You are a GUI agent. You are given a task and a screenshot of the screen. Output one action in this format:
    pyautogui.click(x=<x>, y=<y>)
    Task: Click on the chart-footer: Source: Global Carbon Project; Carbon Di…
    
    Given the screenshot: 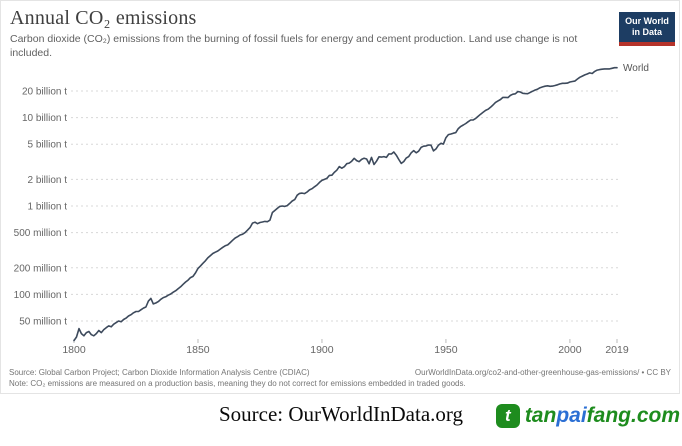 What is the action you would take?
    pyautogui.click(x=340, y=378)
    